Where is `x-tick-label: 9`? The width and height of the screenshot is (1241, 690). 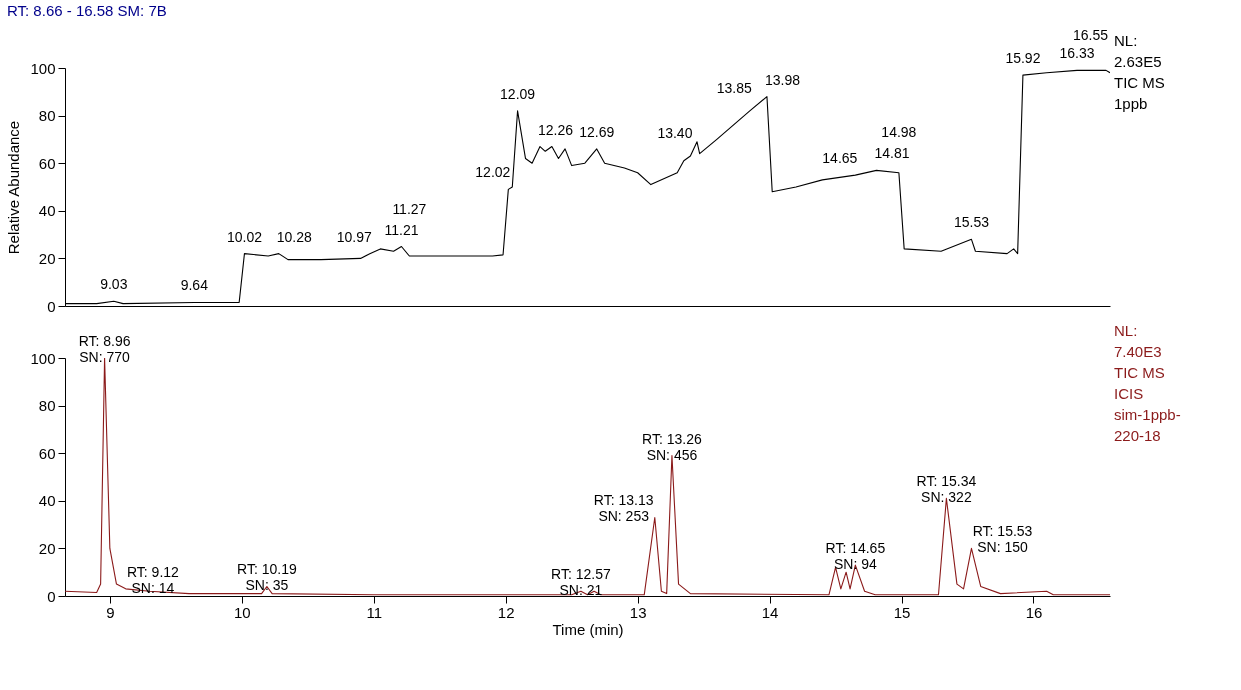 x-tick-label: 9 is located at coordinates (110, 612).